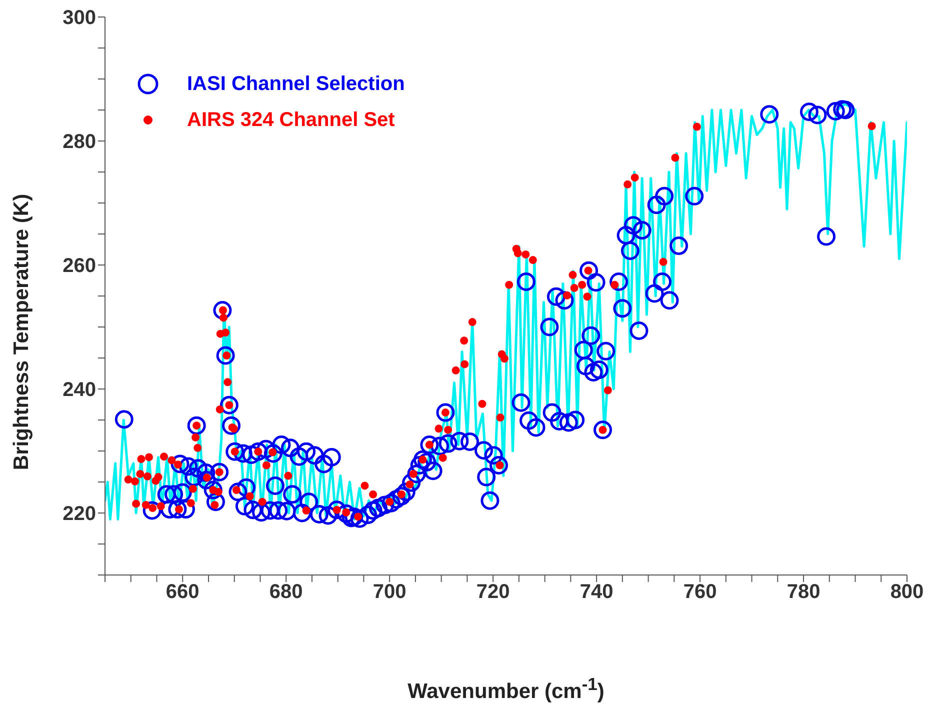  What do you see at coordinates (291, 120) in the screenshot?
I see `legend-label: AIRS 324 Channel Set` at bounding box center [291, 120].